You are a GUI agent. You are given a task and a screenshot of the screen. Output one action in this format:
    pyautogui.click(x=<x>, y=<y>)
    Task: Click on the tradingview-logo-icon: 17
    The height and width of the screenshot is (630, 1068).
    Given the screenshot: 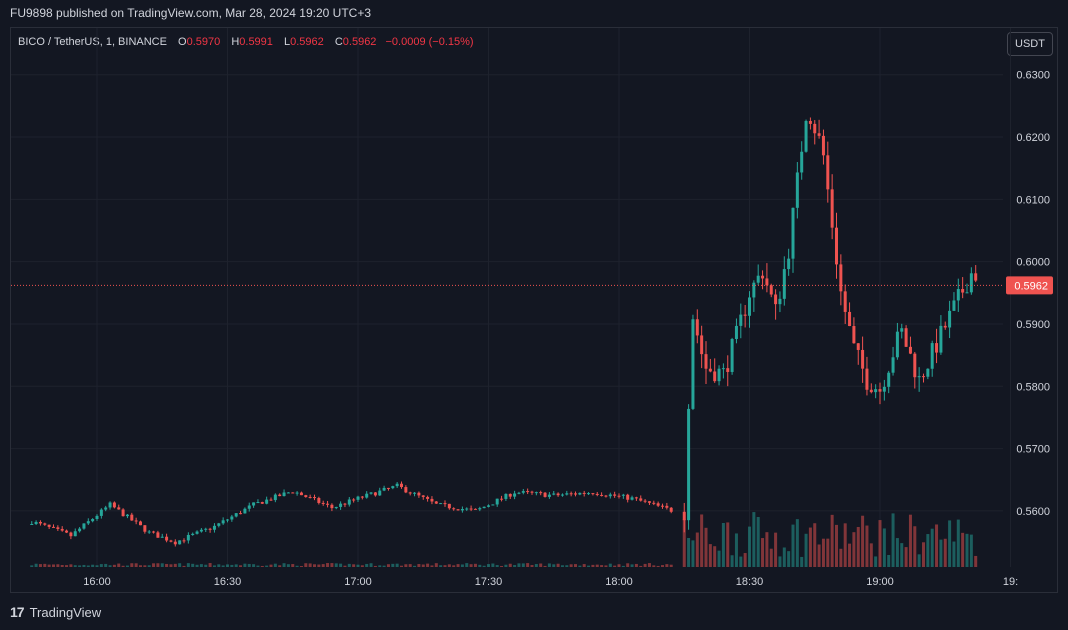 What is the action you would take?
    pyautogui.click(x=17, y=612)
    